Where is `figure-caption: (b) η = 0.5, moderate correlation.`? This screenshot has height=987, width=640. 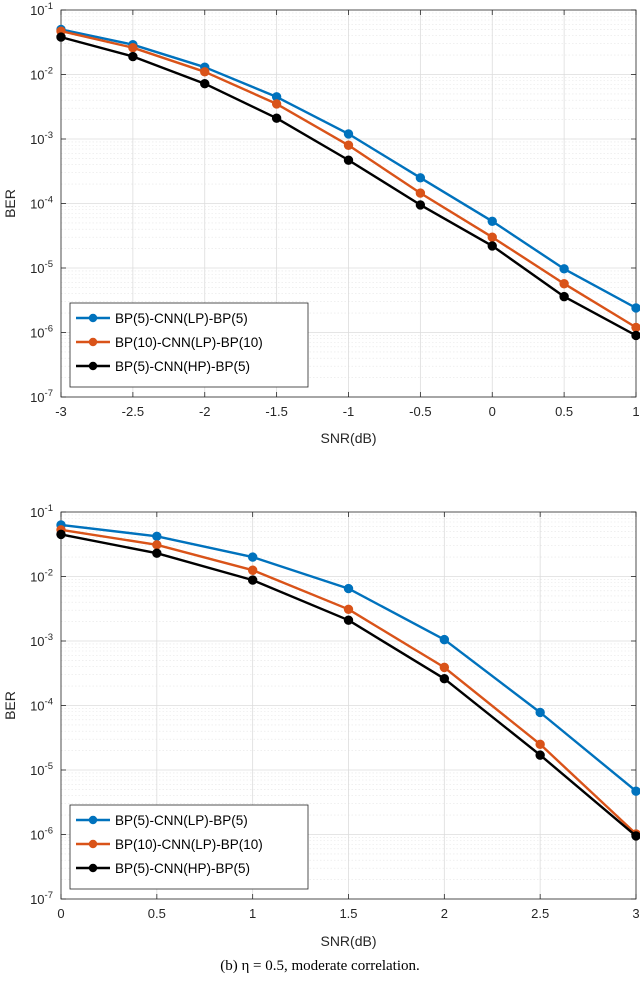
figure-caption: (b) η = 0.5, moderate correlation. is located at coordinates (320, 966).